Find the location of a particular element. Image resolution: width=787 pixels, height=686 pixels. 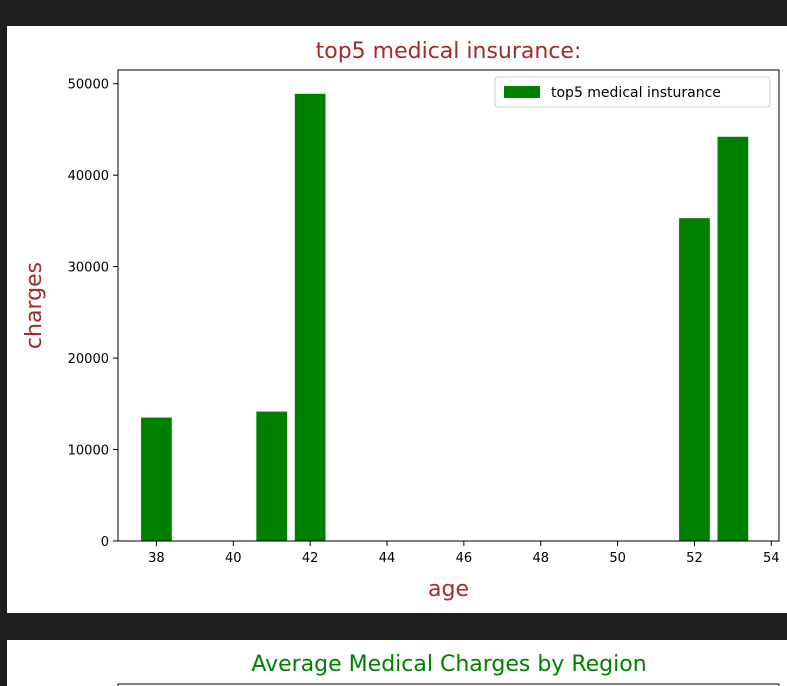

x-tick-label: 54 is located at coordinates (771, 558).